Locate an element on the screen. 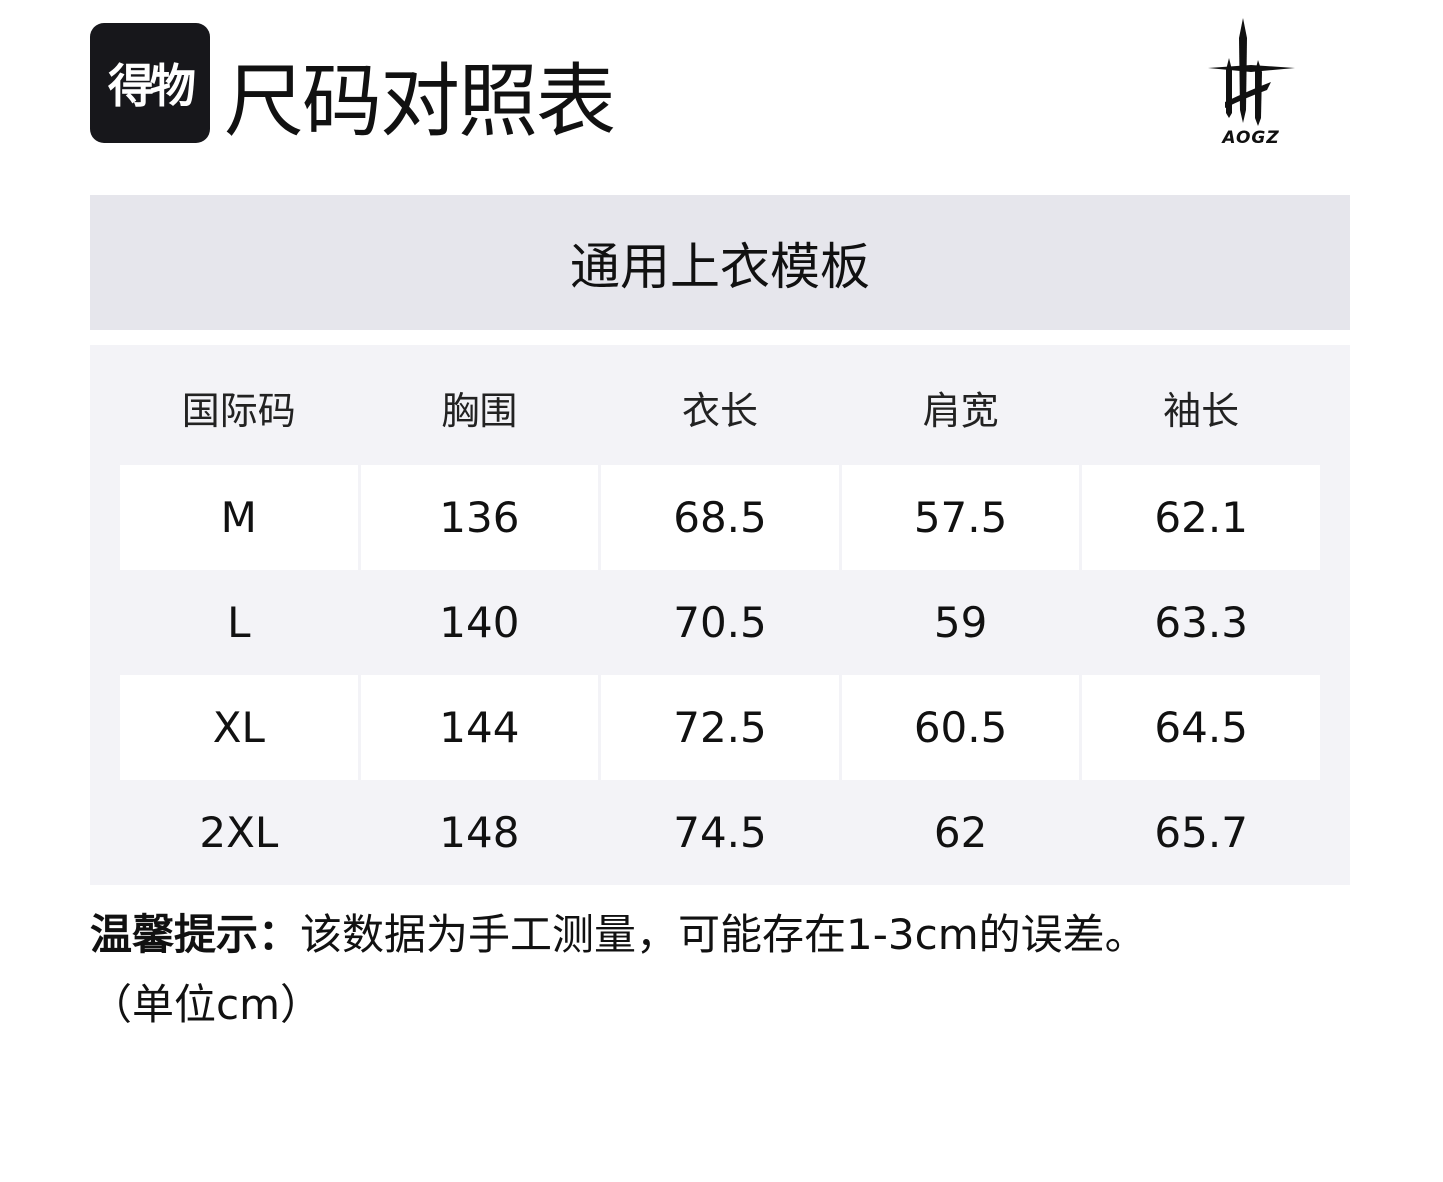 The image size is (1443, 1182). table-cell: 57.5 is located at coordinates (960, 517).